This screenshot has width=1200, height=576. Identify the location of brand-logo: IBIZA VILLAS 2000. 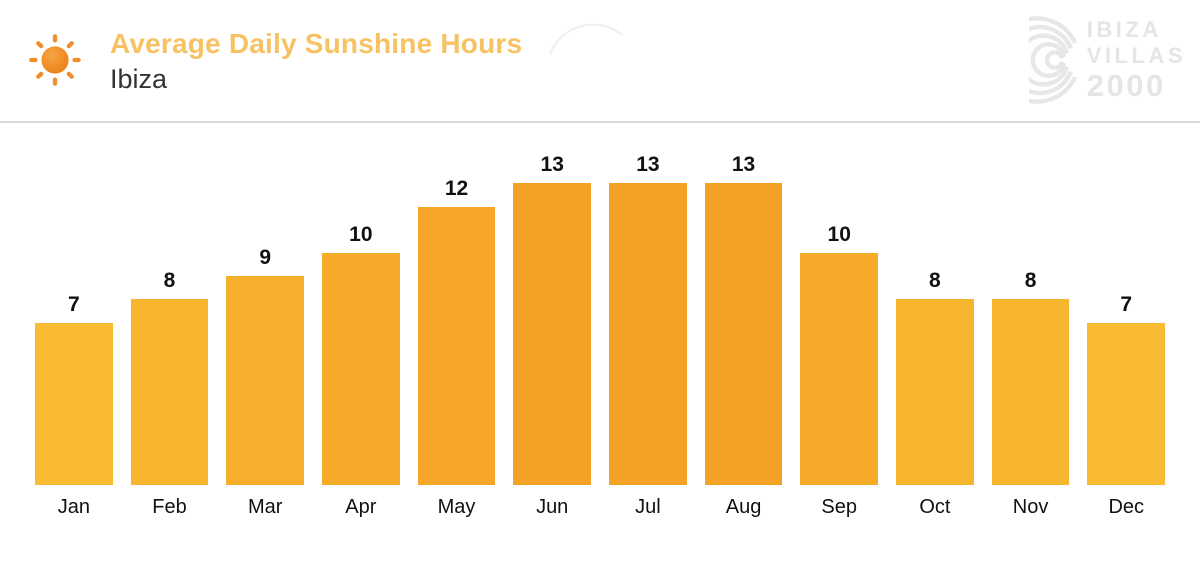
(1107, 60).